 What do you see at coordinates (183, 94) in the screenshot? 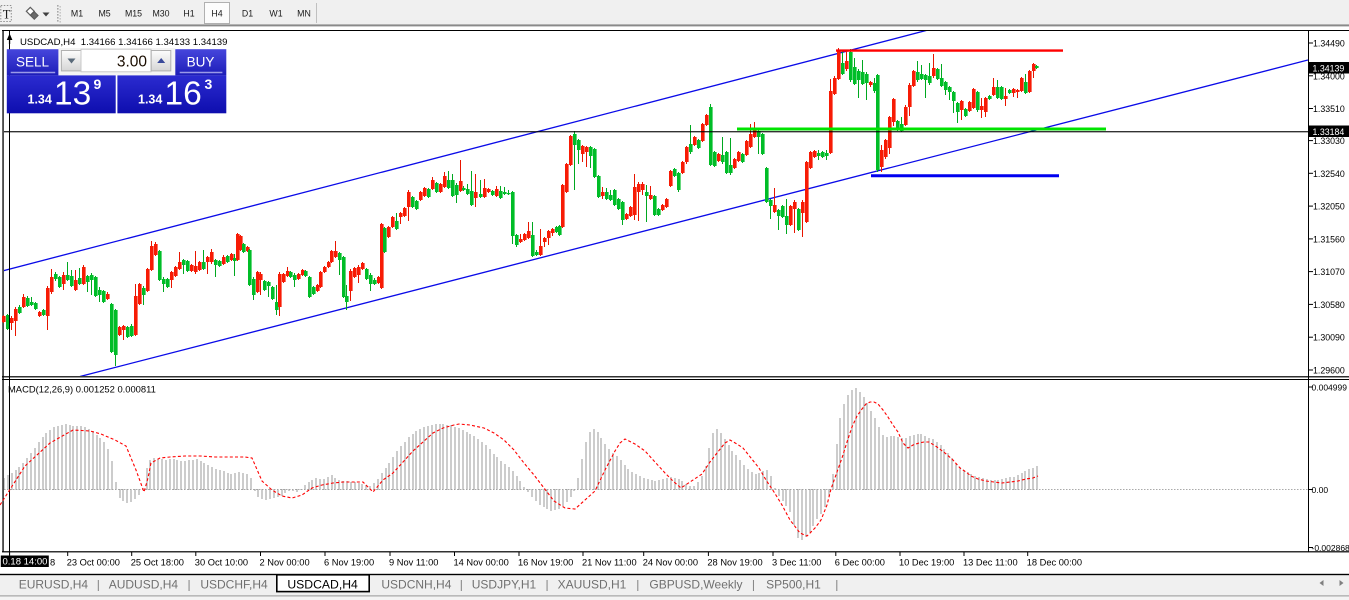
I see `svg-text: 16` at bounding box center [183, 94].